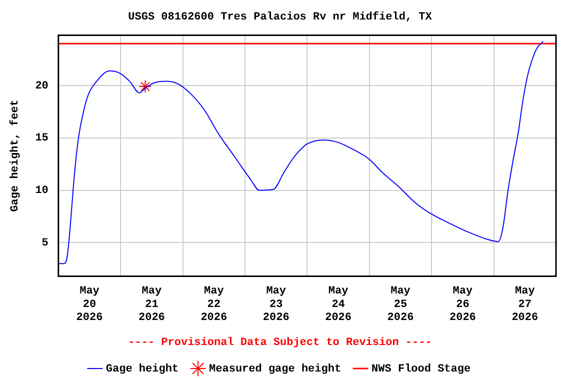 This screenshot has width=576, height=384. What do you see at coordinates (41, 86) in the screenshot?
I see `y-tick-label: 20` at bounding box center [41, 86].